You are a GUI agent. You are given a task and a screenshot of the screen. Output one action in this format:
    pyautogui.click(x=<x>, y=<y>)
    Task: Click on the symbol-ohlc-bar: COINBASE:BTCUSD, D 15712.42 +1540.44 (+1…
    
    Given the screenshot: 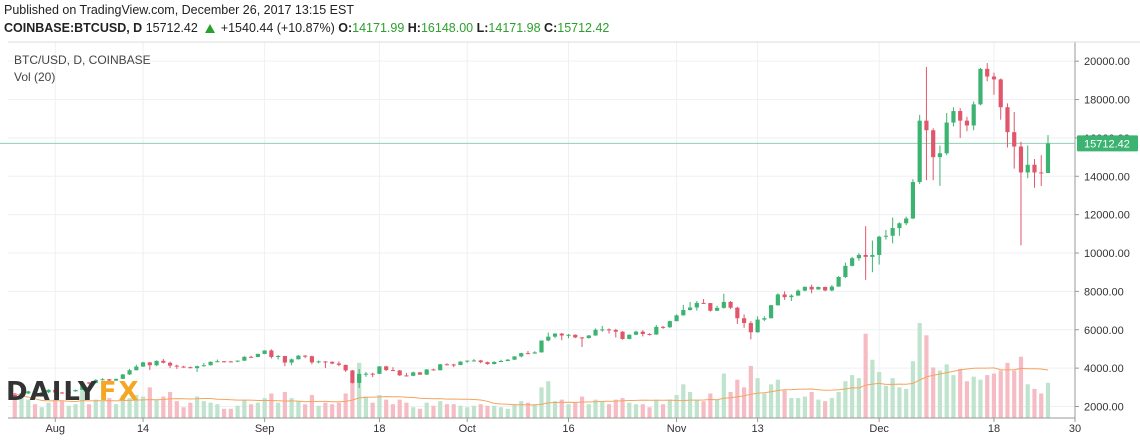 What is the action you would take?
    pyautogui.click(x=306, y=28)
    